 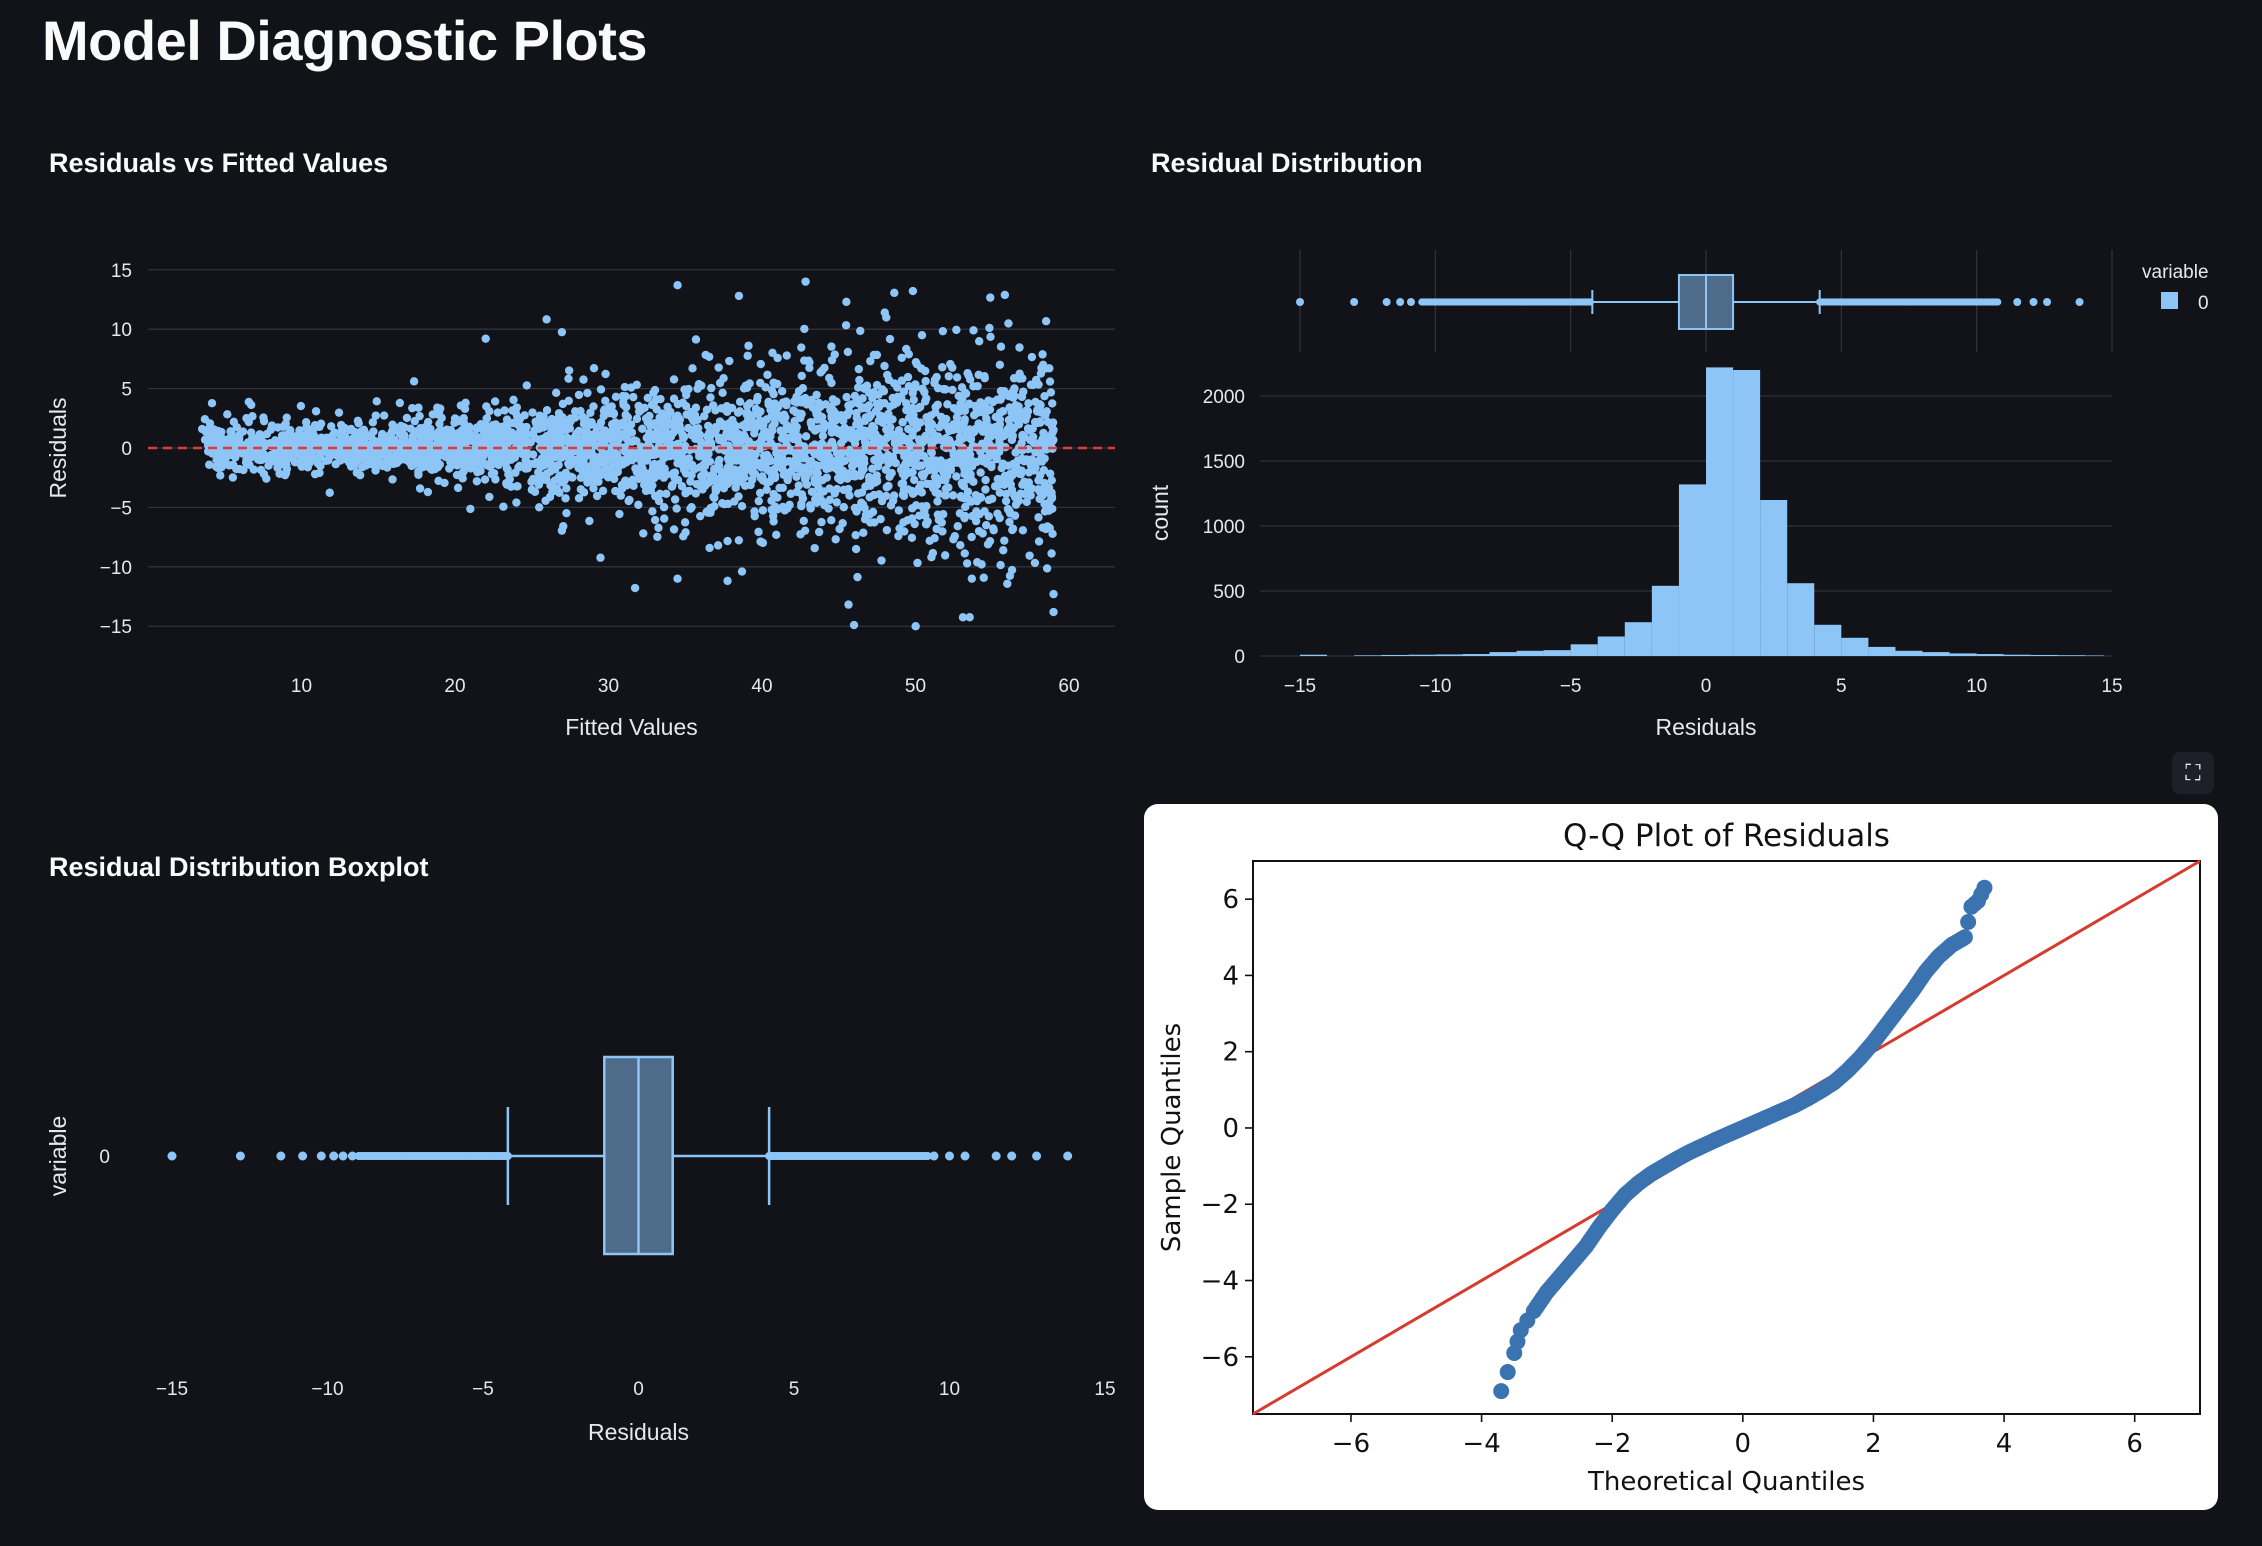 What do you see at coordinates (1068, 686) in the screenshot?
I see `x-tick-label: 60` at bounding box center [1068, 686].